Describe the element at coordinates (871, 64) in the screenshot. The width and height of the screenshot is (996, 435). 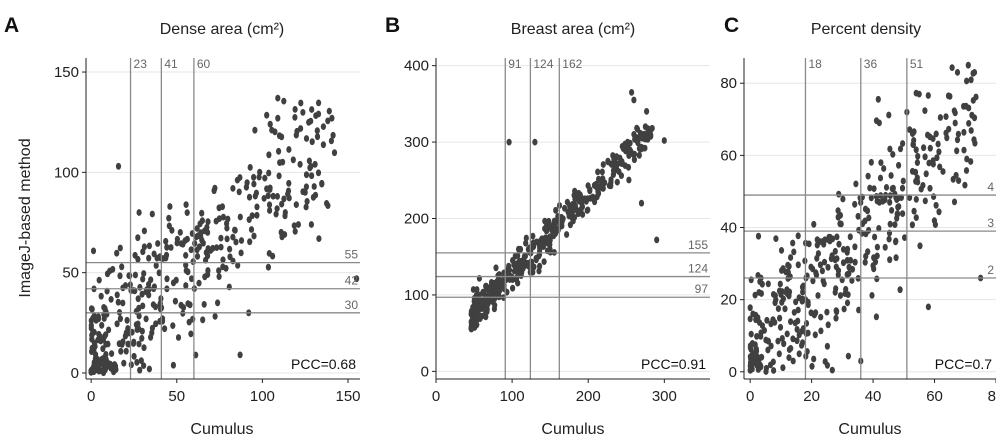
I see `vertical-ref-label-c-1: 36` at that location.